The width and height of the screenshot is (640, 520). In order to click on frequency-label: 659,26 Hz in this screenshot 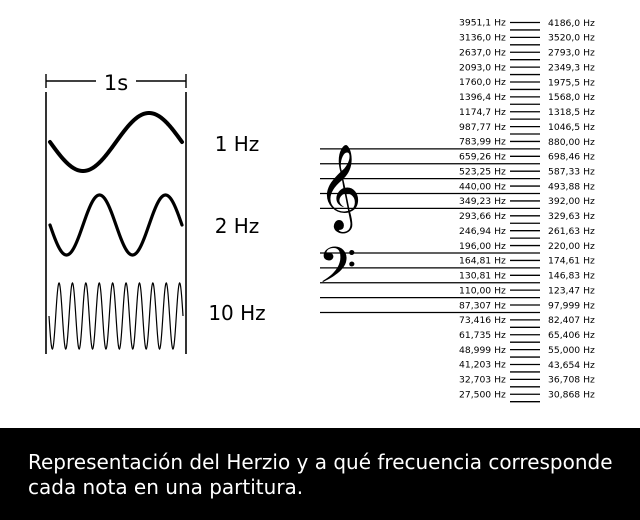, I will do `click(482, 157)`.